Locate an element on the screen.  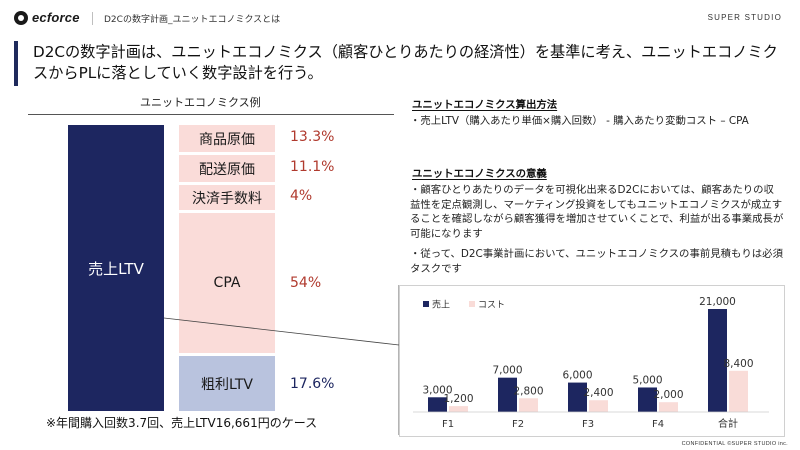
category-label-3: F4 is located at coordinates (658, 424).